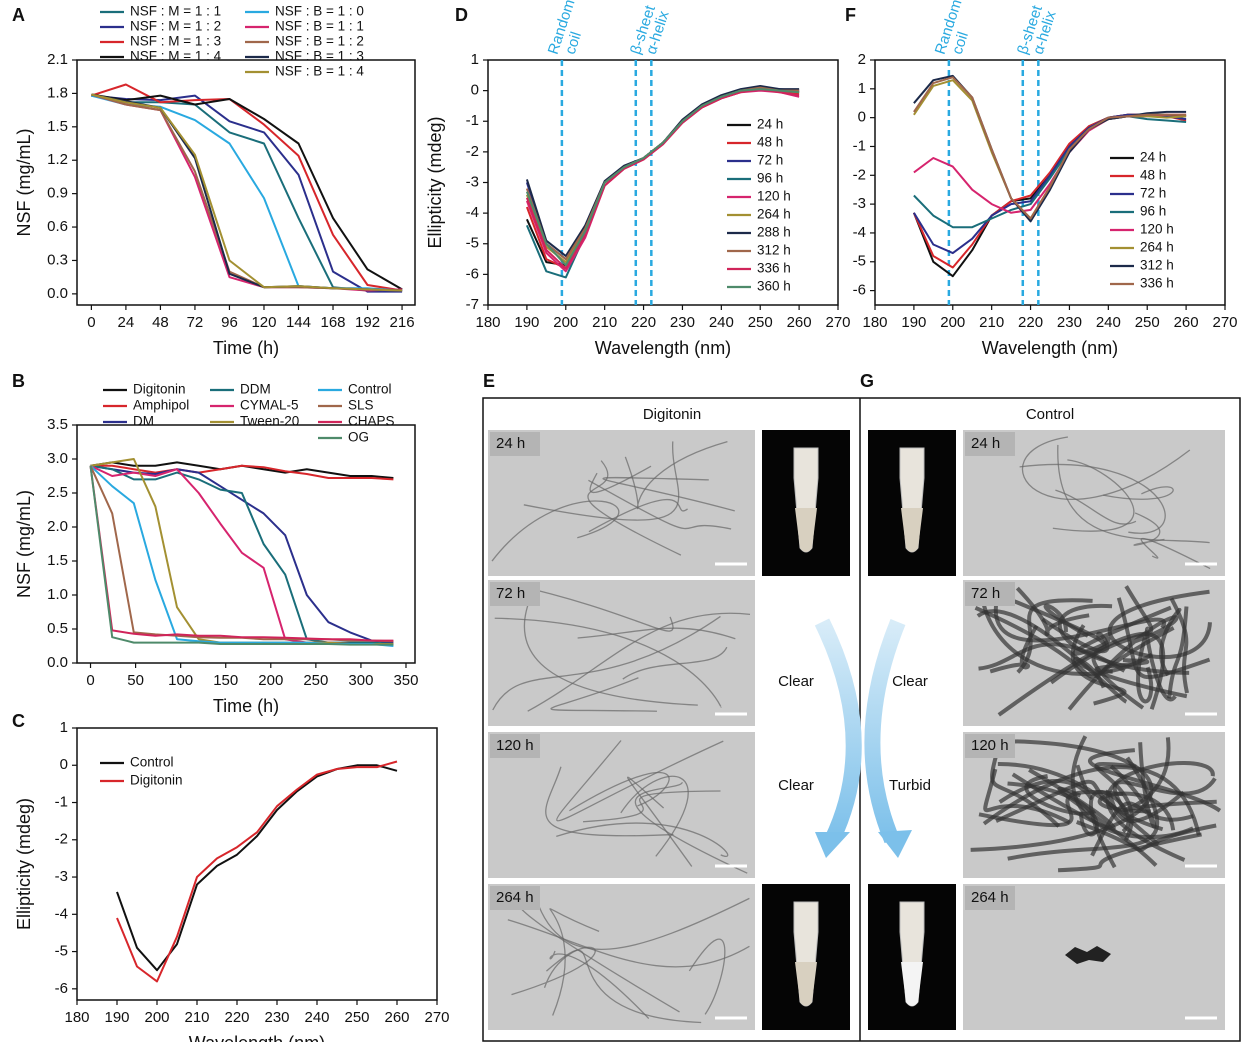  What do you see at coordinates (57, 594) in the screenshot?
I see `y-tick-label: 1.0` at bounding box center [57, 594].